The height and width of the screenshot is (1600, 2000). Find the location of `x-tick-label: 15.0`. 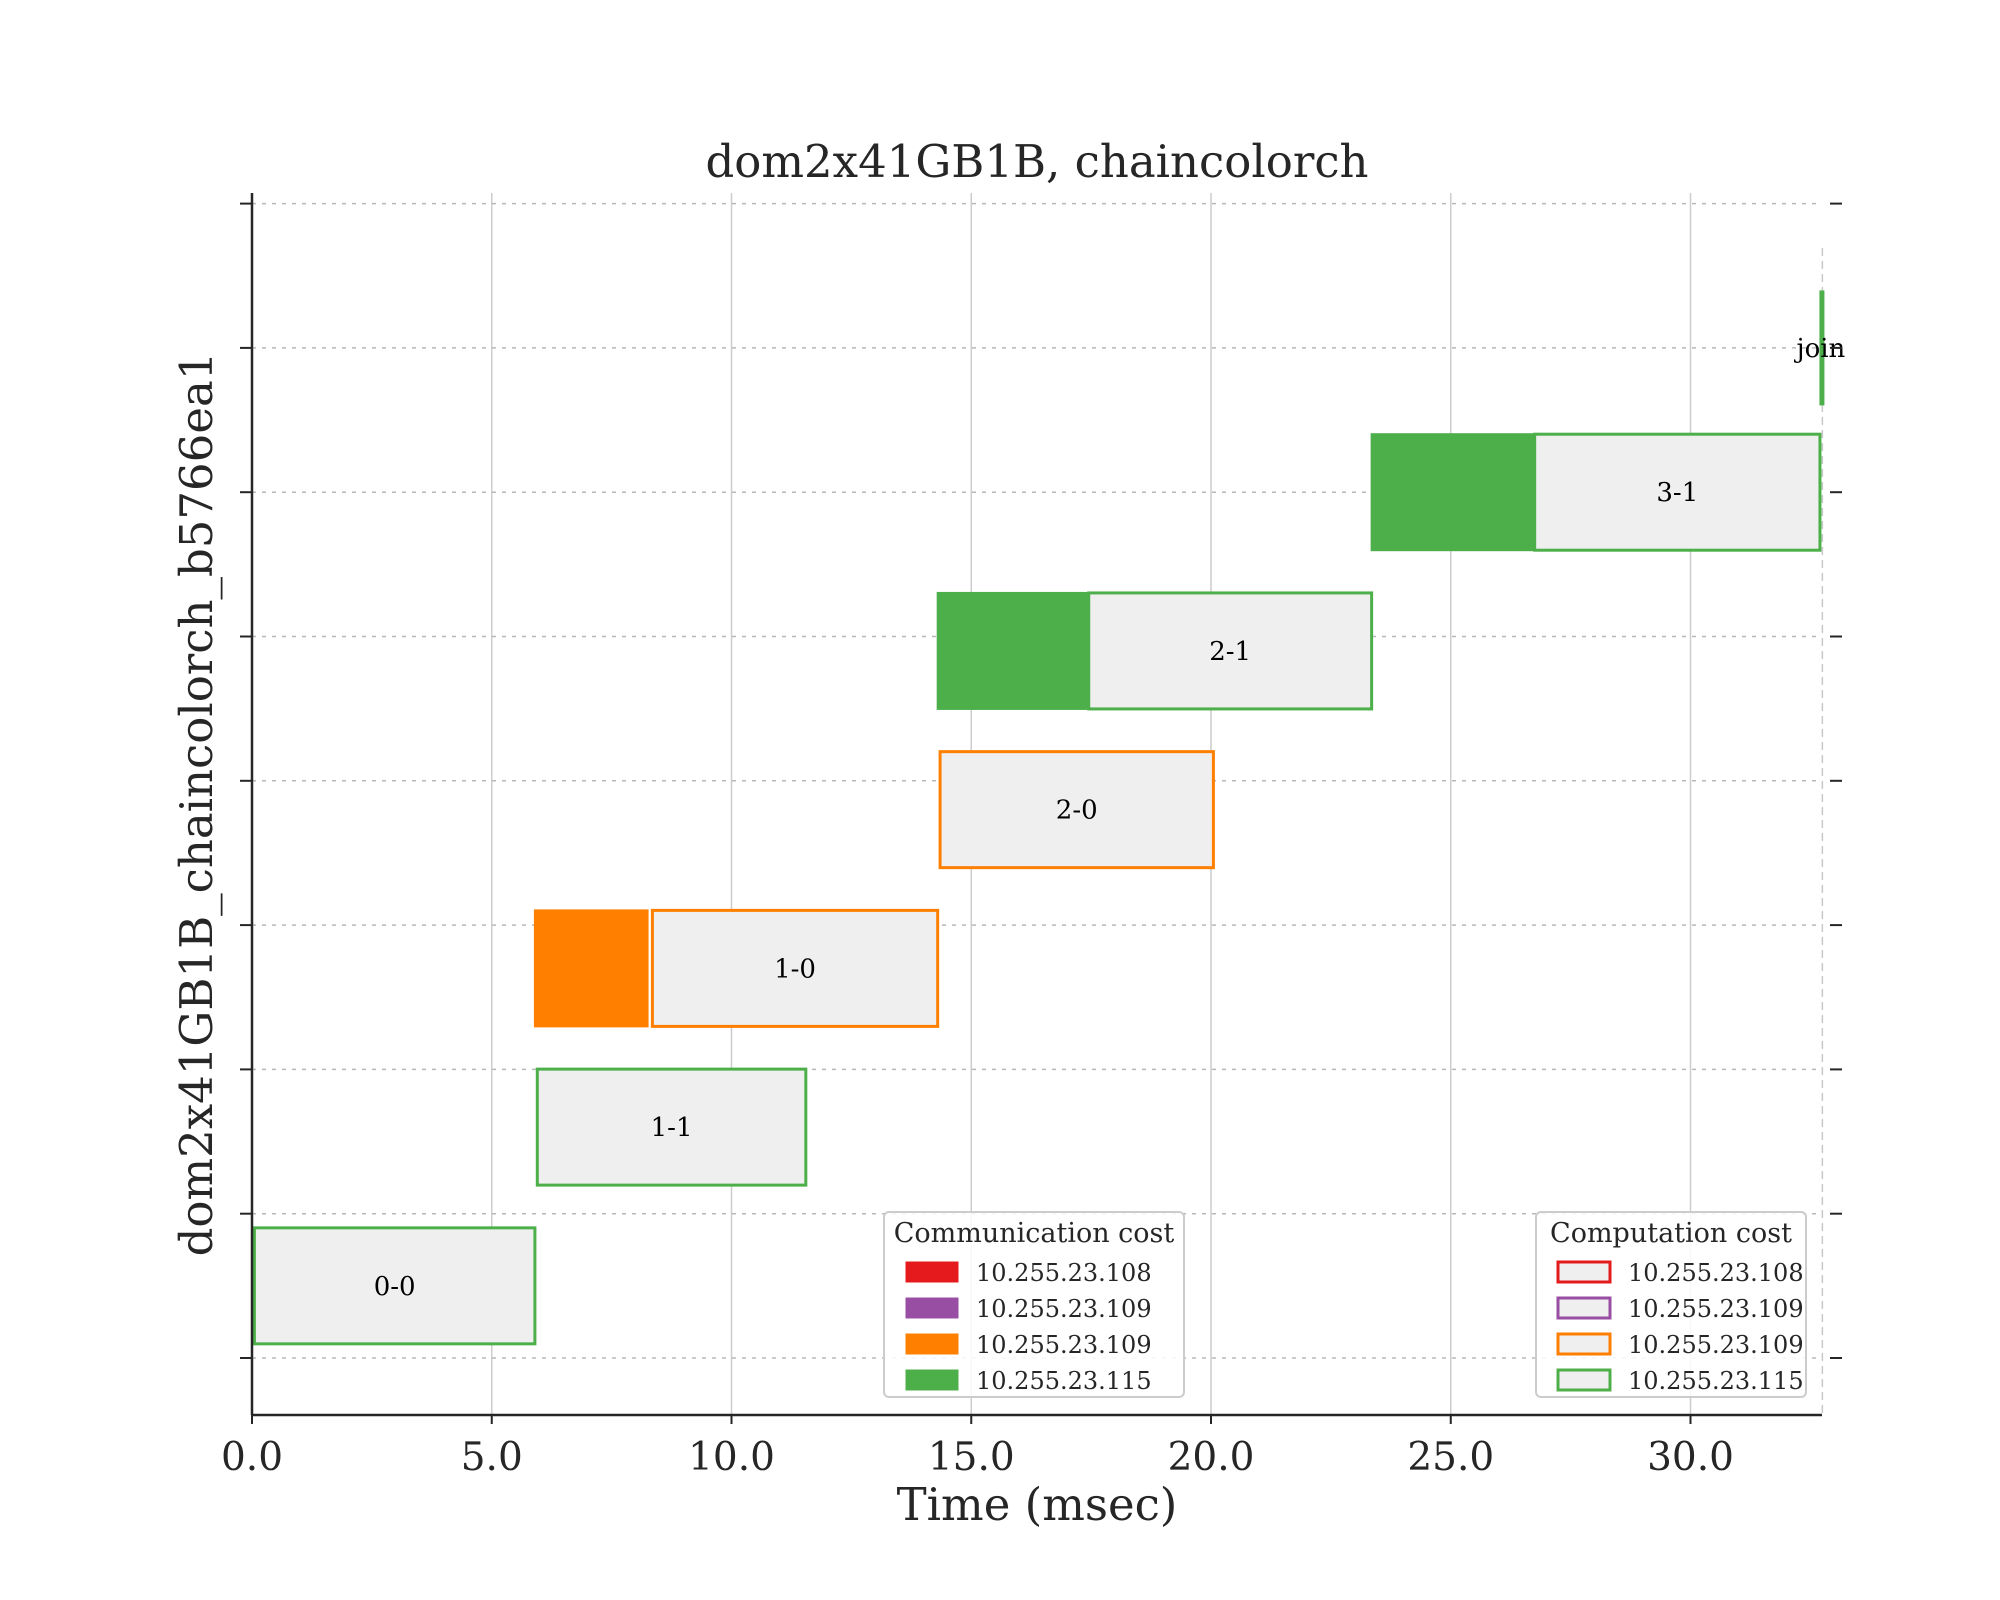

x-tick-label: 15.0 is located at coordinates (971, 1457).